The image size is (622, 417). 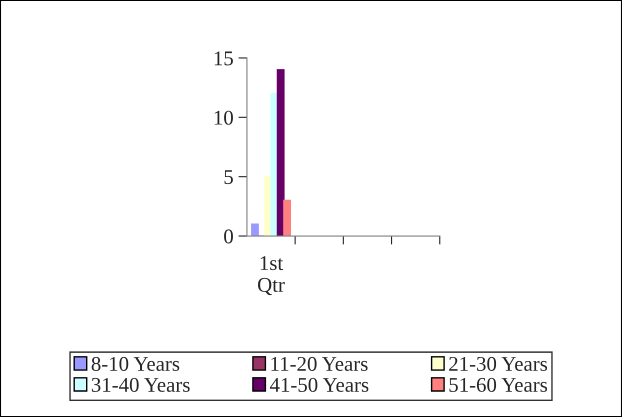 What do you see at coordinates (228, 177) in the screenshot?
I see `y-tick-label: 5` at bounding box center [228, 177].